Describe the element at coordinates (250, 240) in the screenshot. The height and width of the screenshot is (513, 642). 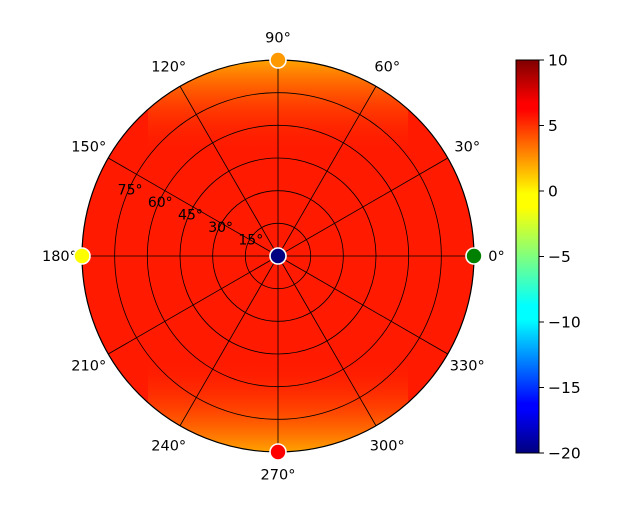
I see `radial-tick-label: 15°` at that location.